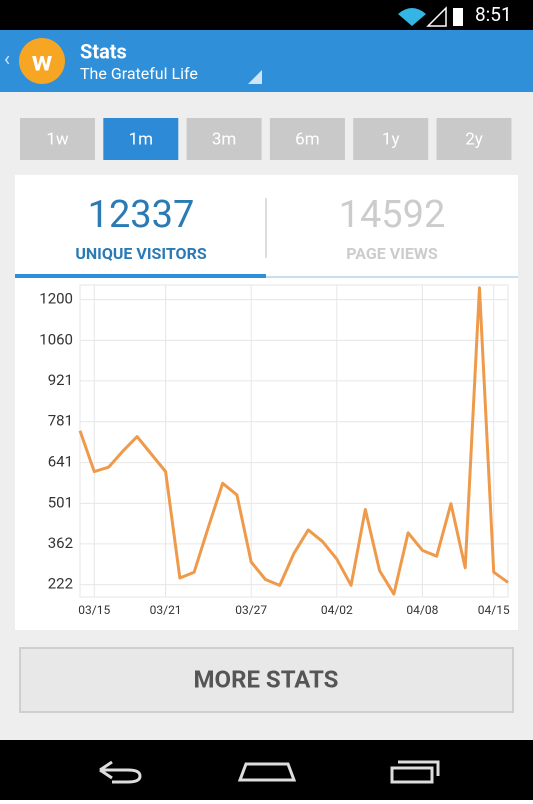  What do you see at coordinates (7, 58) in the screenshot?
I see `back-arrow: ‹` at bounding box center [7, 58].